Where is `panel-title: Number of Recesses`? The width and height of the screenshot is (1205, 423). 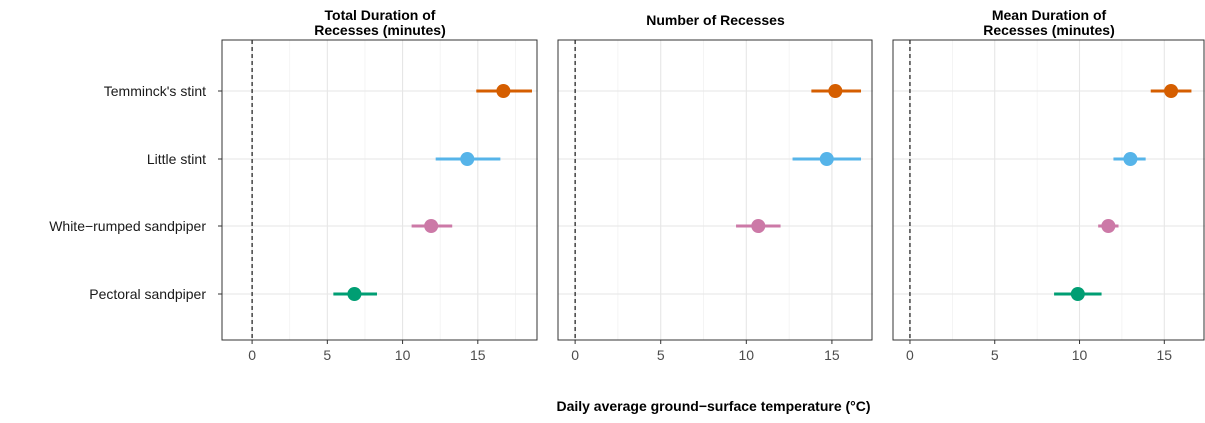 panel-title: Number of Recesses is located at coordinates (715, 20).